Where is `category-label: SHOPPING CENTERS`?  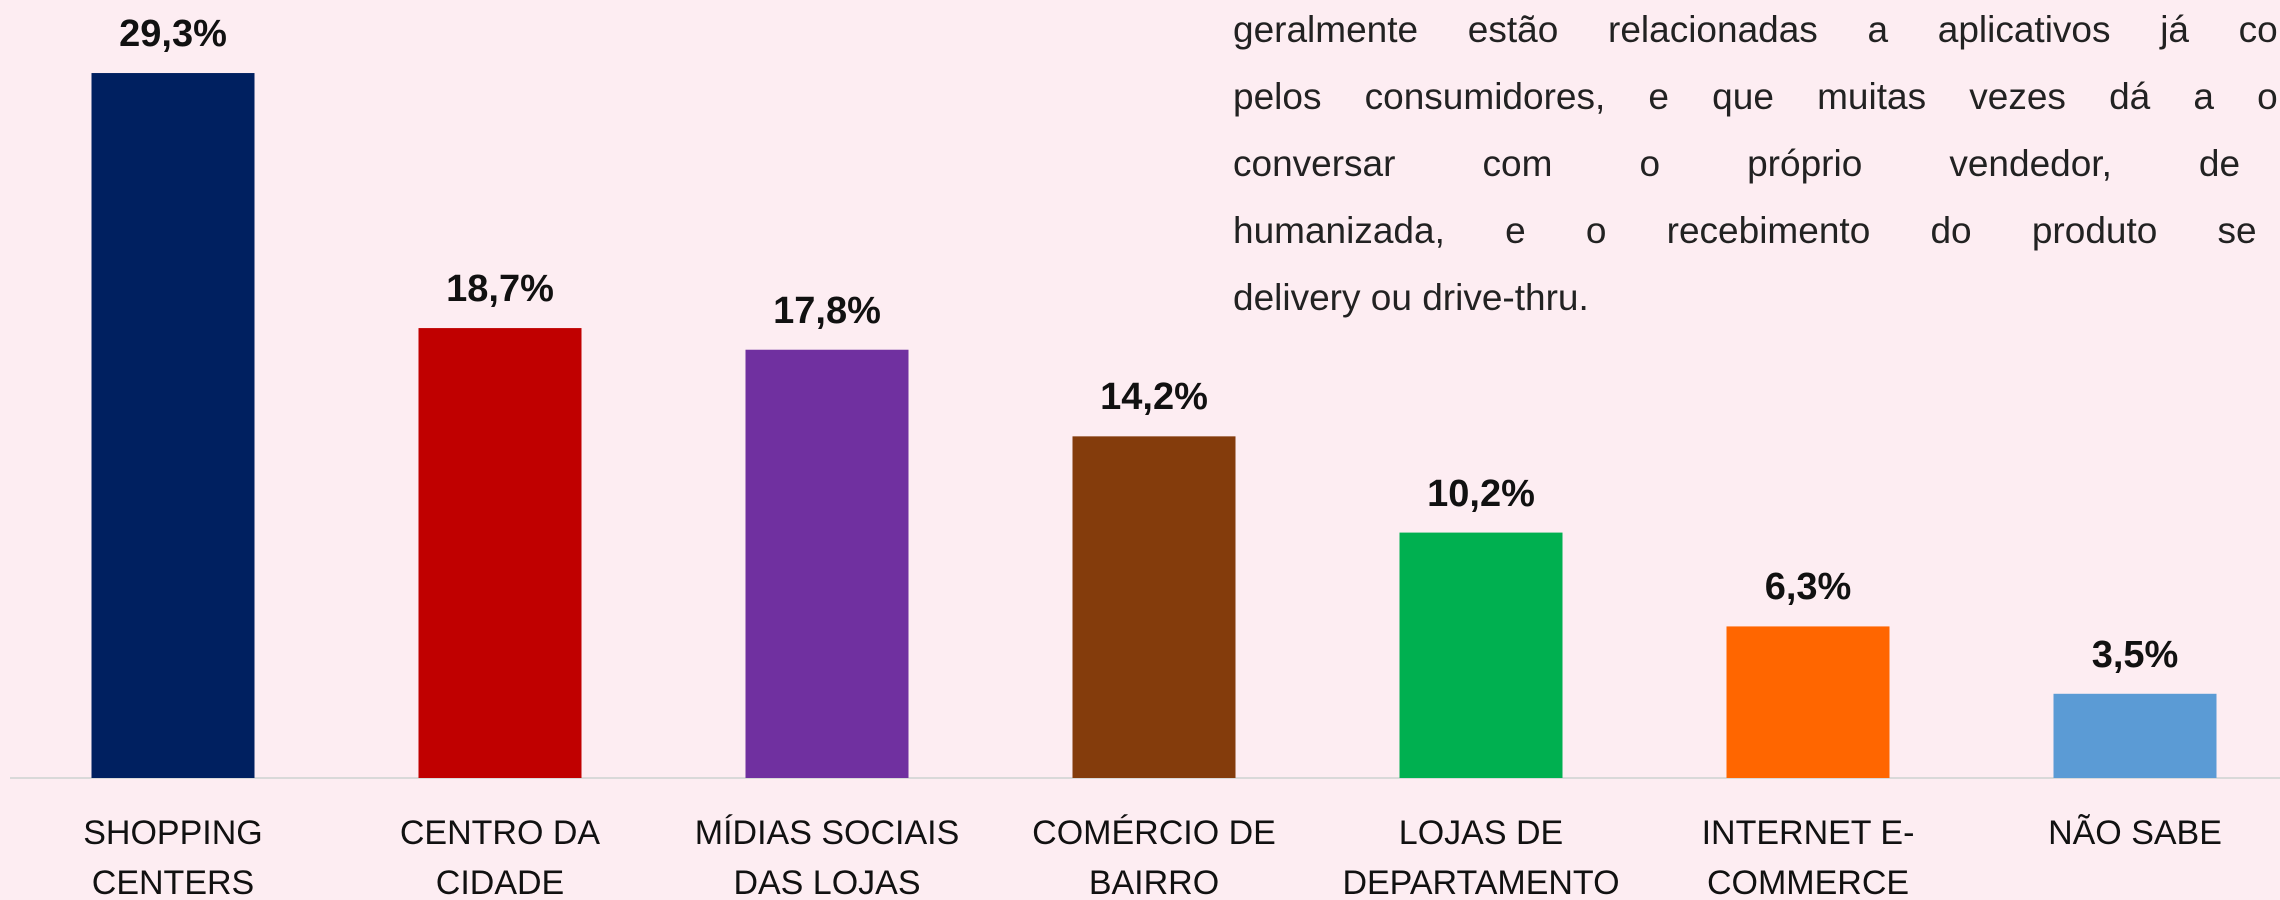
category-label: SHOPPING CENTERS is located at coordinates (176, 854).